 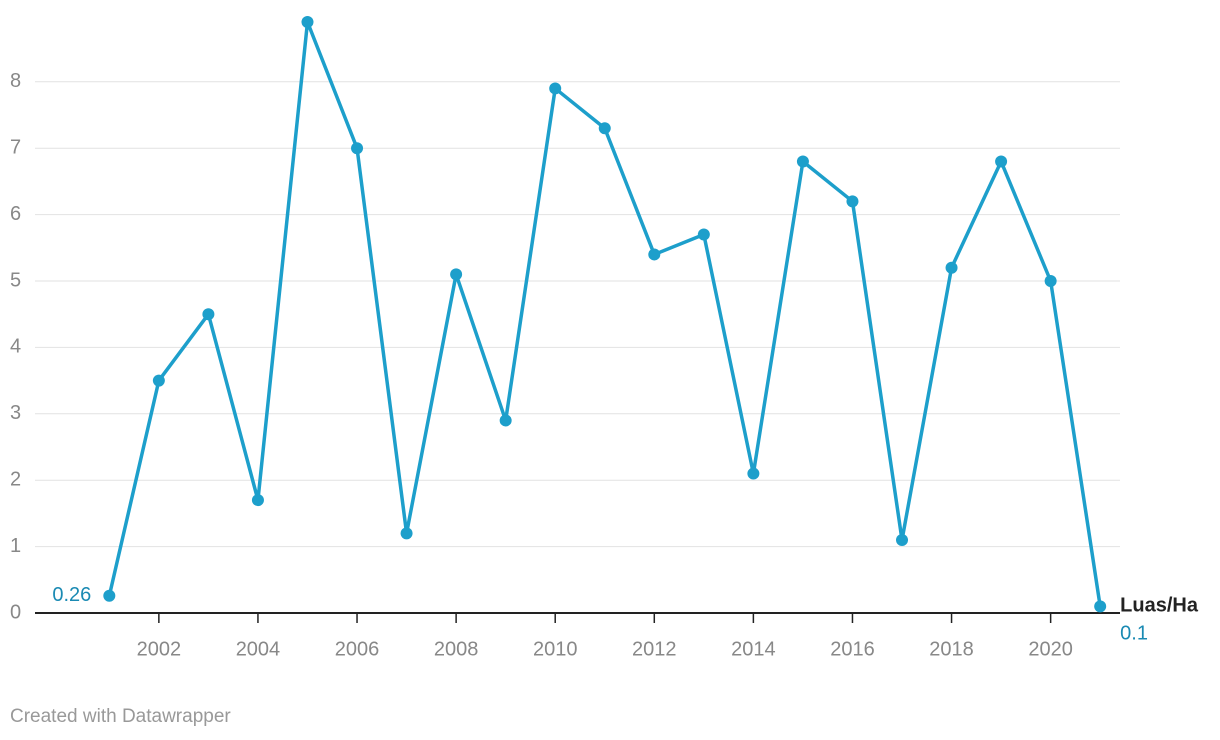 What do you see at coordinates (15, 347) in the screenshot?
I see `y-tick-label: 4` at bounding box center [15, 347].